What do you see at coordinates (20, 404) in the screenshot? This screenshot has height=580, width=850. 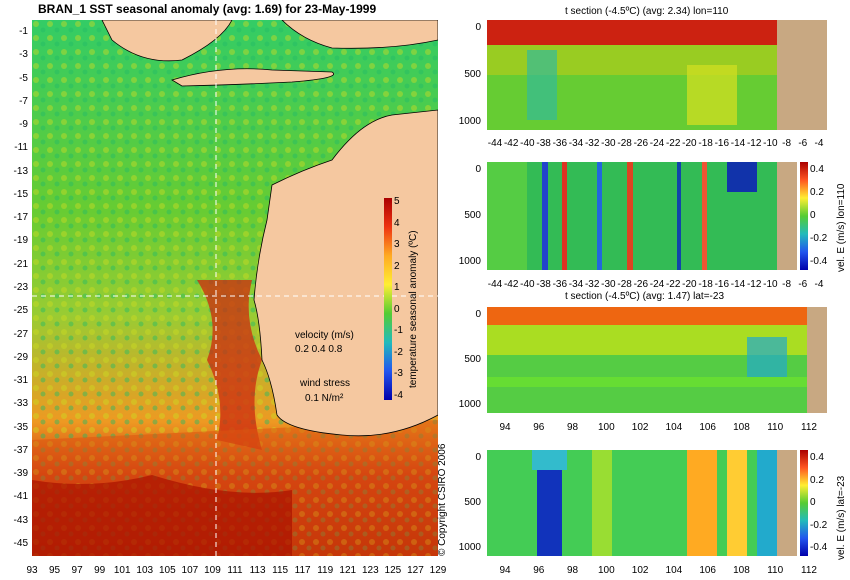 I see `tick-label: -33` at bounding box center [20, 404].